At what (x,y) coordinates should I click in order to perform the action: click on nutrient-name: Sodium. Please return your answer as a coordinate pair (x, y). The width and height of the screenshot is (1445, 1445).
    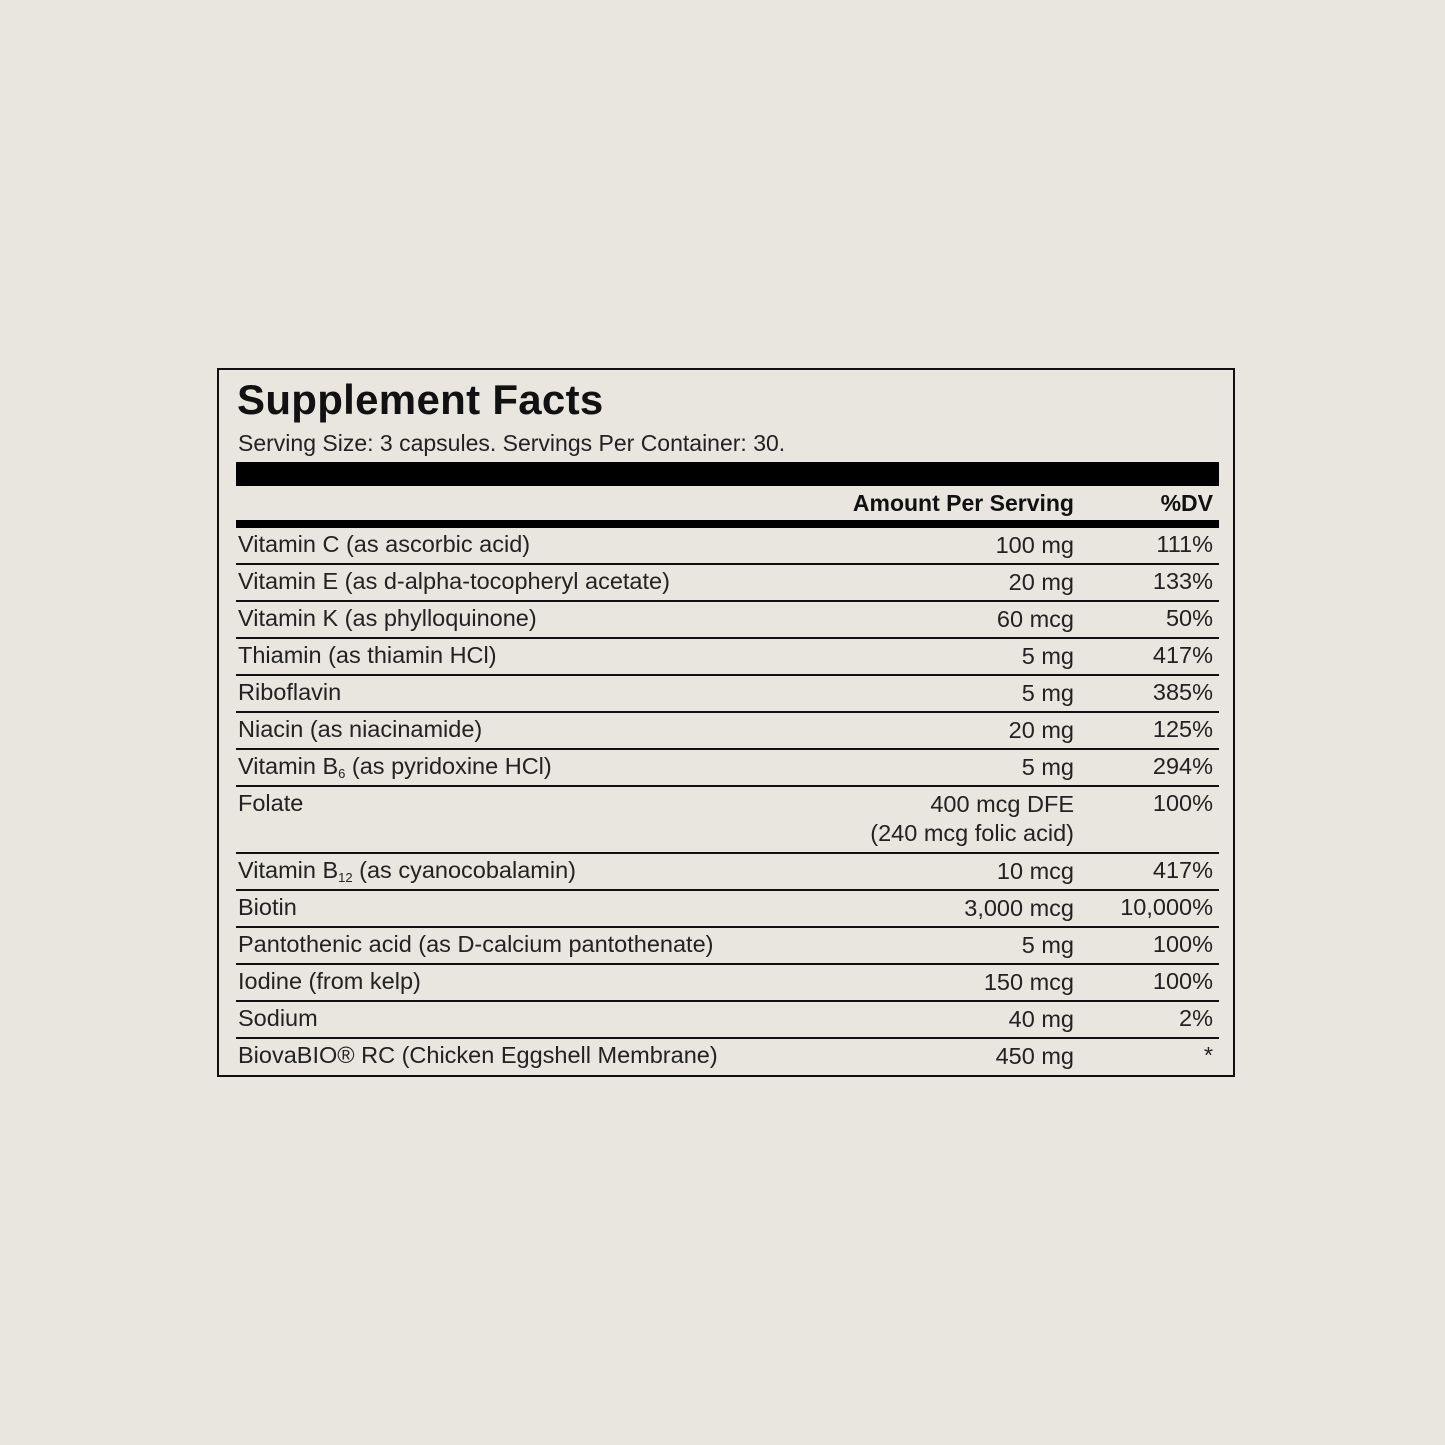
    Looking at the image, I should click on (278, 1018).